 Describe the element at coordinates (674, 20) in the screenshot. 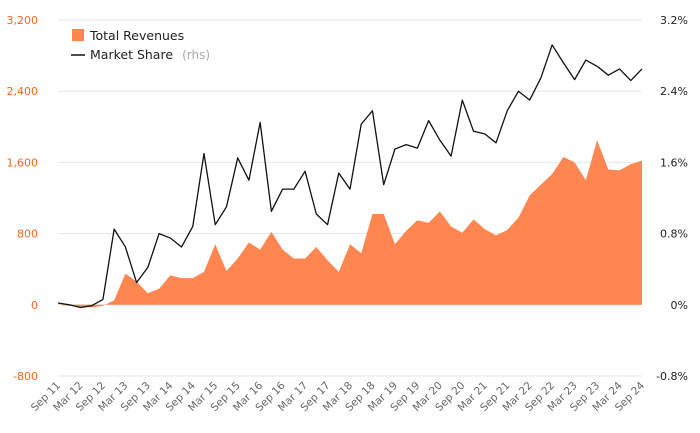

I see `y-tick-label-right: 3.2%` at that location.